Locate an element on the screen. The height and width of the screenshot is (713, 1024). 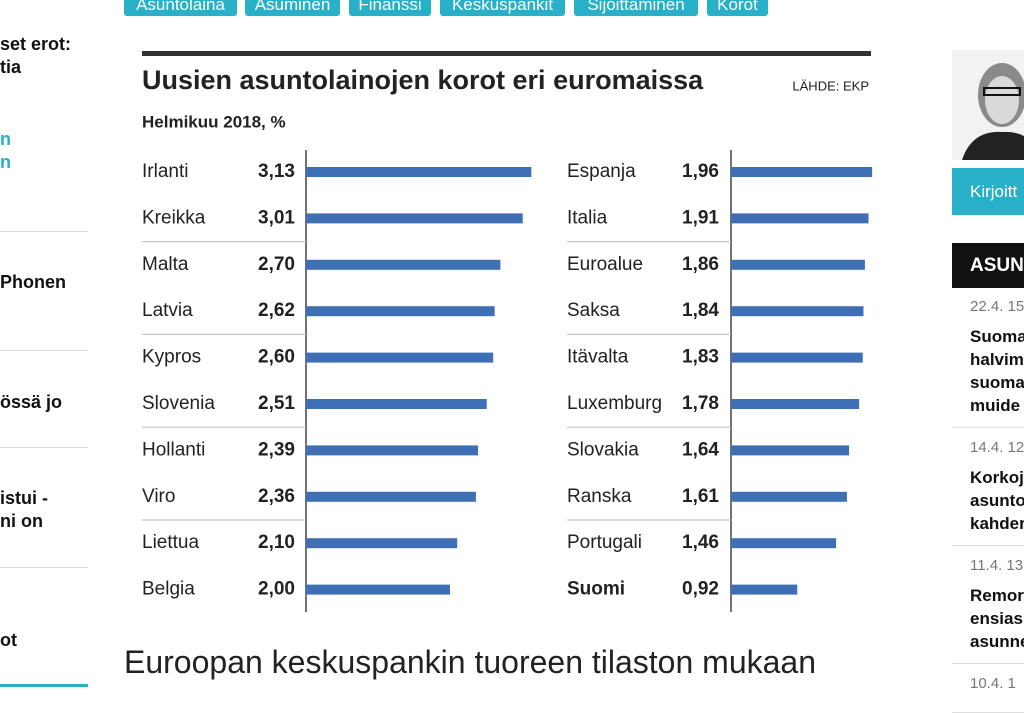
top-rule is located at coordinates (506, 53).